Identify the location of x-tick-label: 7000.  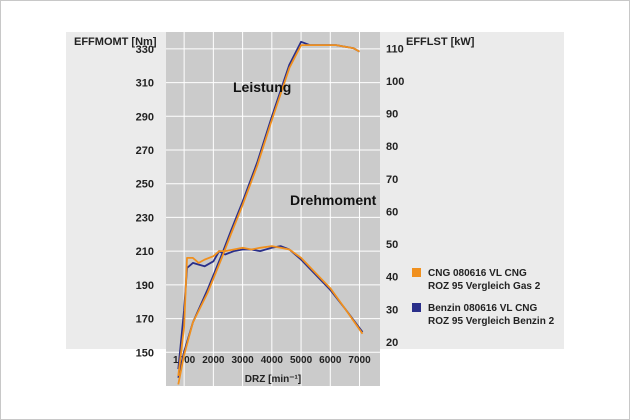
(359, 360).